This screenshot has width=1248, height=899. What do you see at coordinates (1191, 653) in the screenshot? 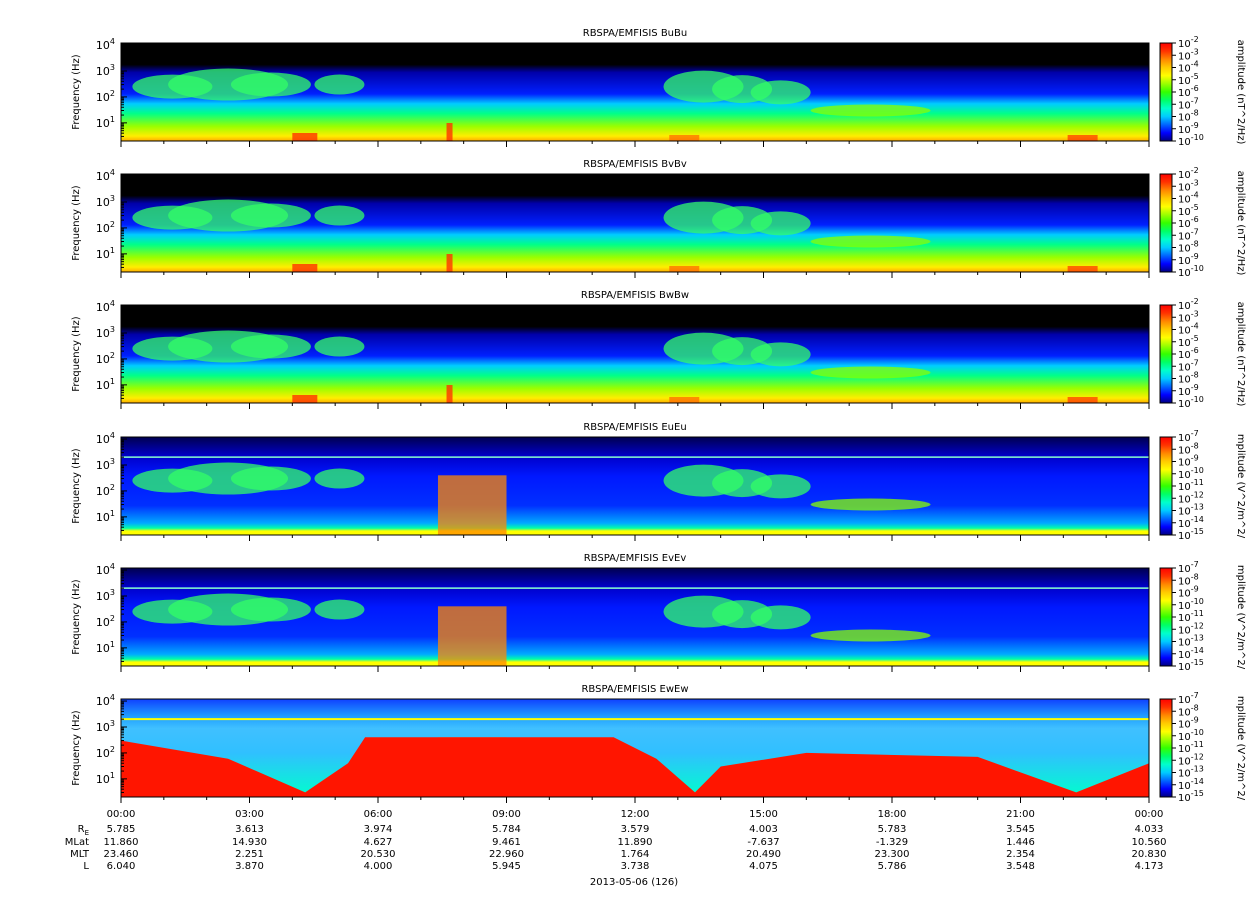
I see `colorbar-tick-label: 10⁻¹⁴` at bounding box center [1191, 653].